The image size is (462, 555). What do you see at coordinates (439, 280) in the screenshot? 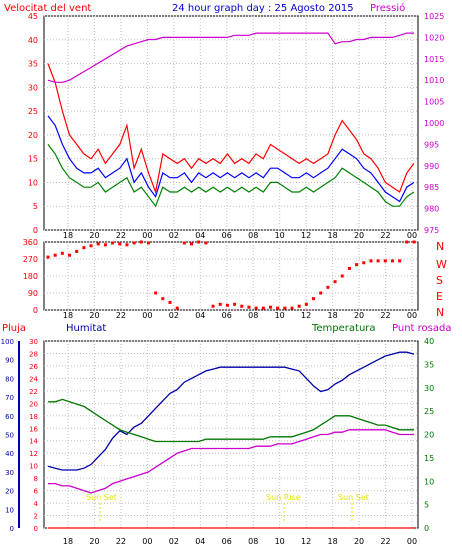
I see `direction-letter-s: S` at bounding box center [439, 280].